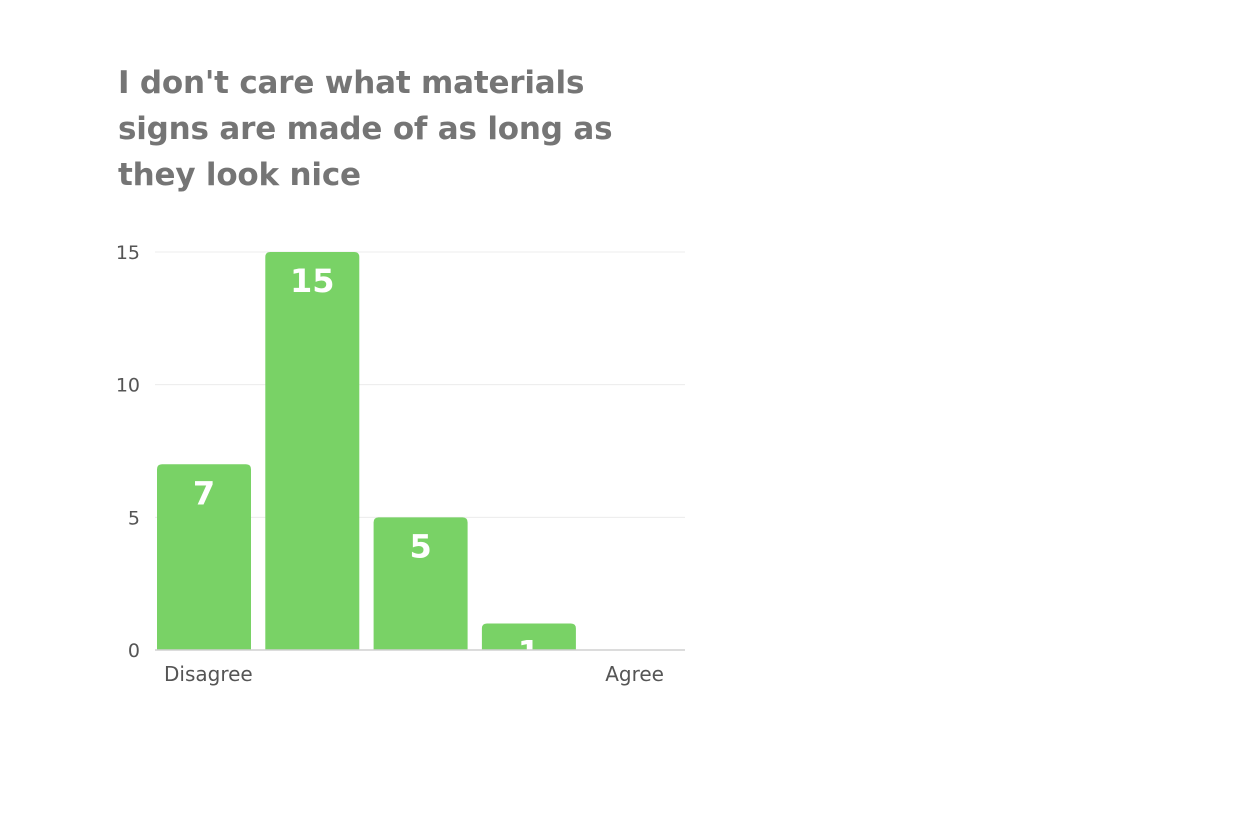 The height and width of the screenshot is (840, 1240). I want to click on bar-value-label: 15, so click(312, 281).